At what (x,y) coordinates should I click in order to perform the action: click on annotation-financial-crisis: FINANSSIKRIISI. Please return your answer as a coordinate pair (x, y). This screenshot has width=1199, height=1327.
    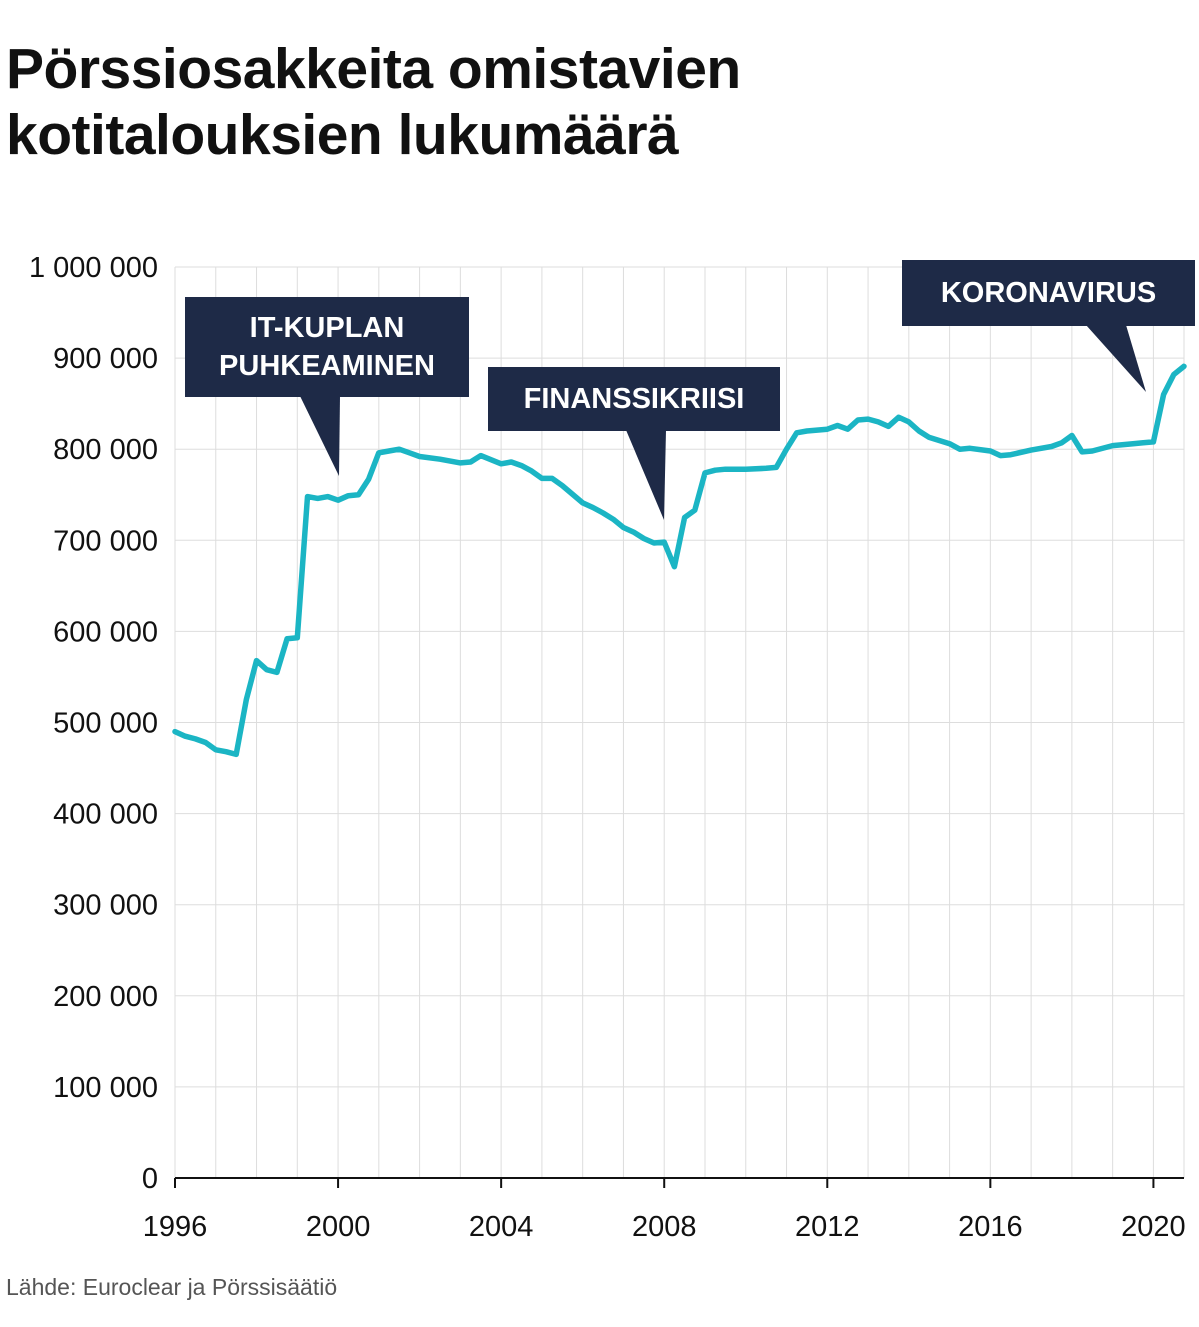
    Looking at the image, I should click on (634, 399).